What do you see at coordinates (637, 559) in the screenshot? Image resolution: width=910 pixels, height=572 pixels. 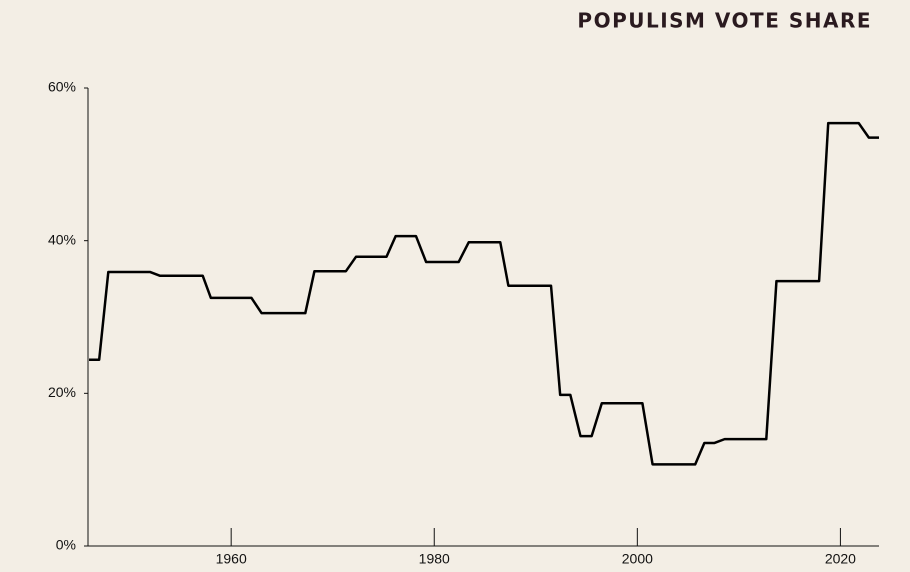 I see `x-tick-label: 2000` at bounding box center [637, 559].